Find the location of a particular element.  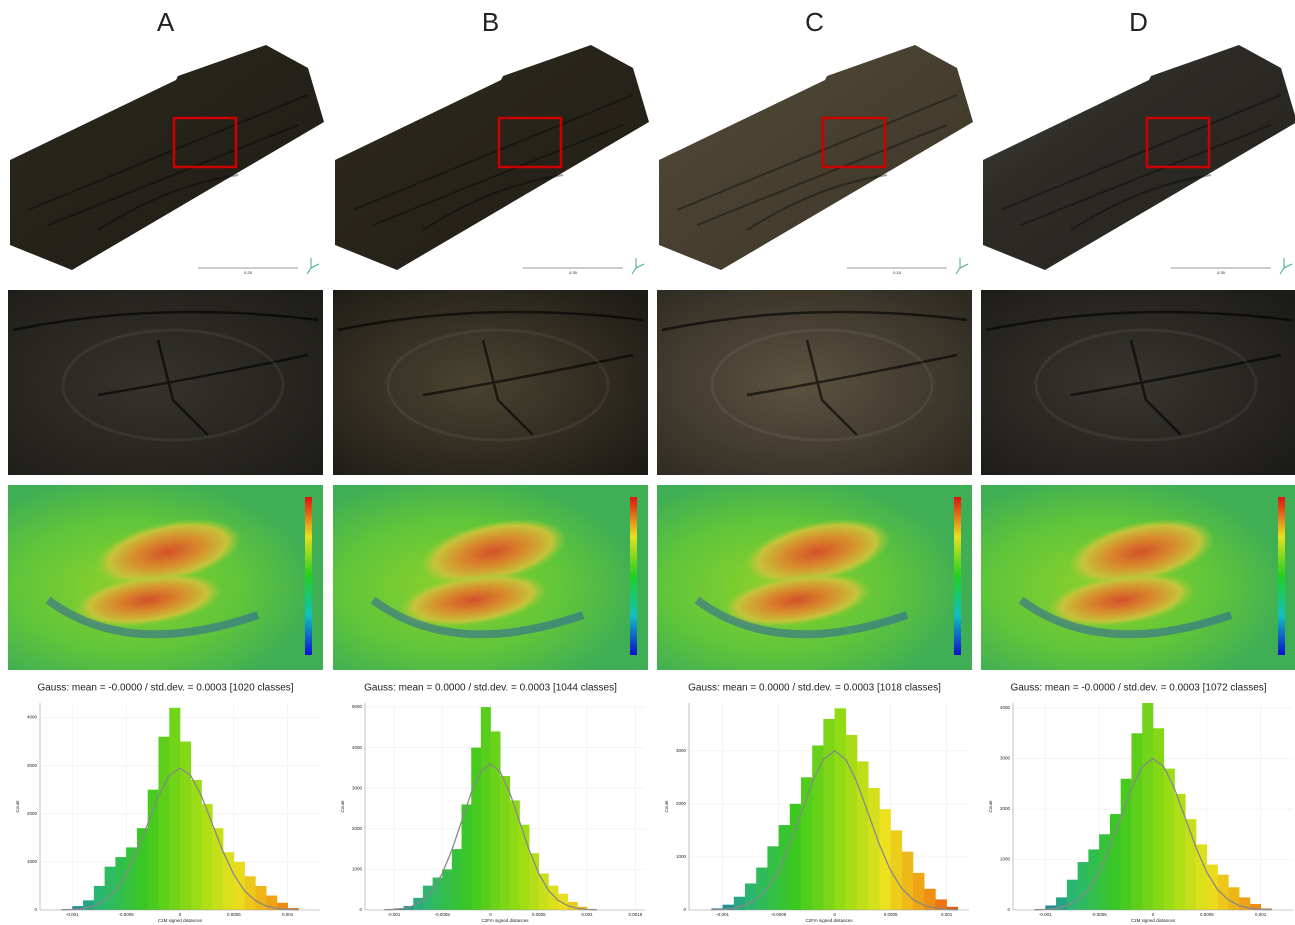

crack is located at coordinates (814, 373).